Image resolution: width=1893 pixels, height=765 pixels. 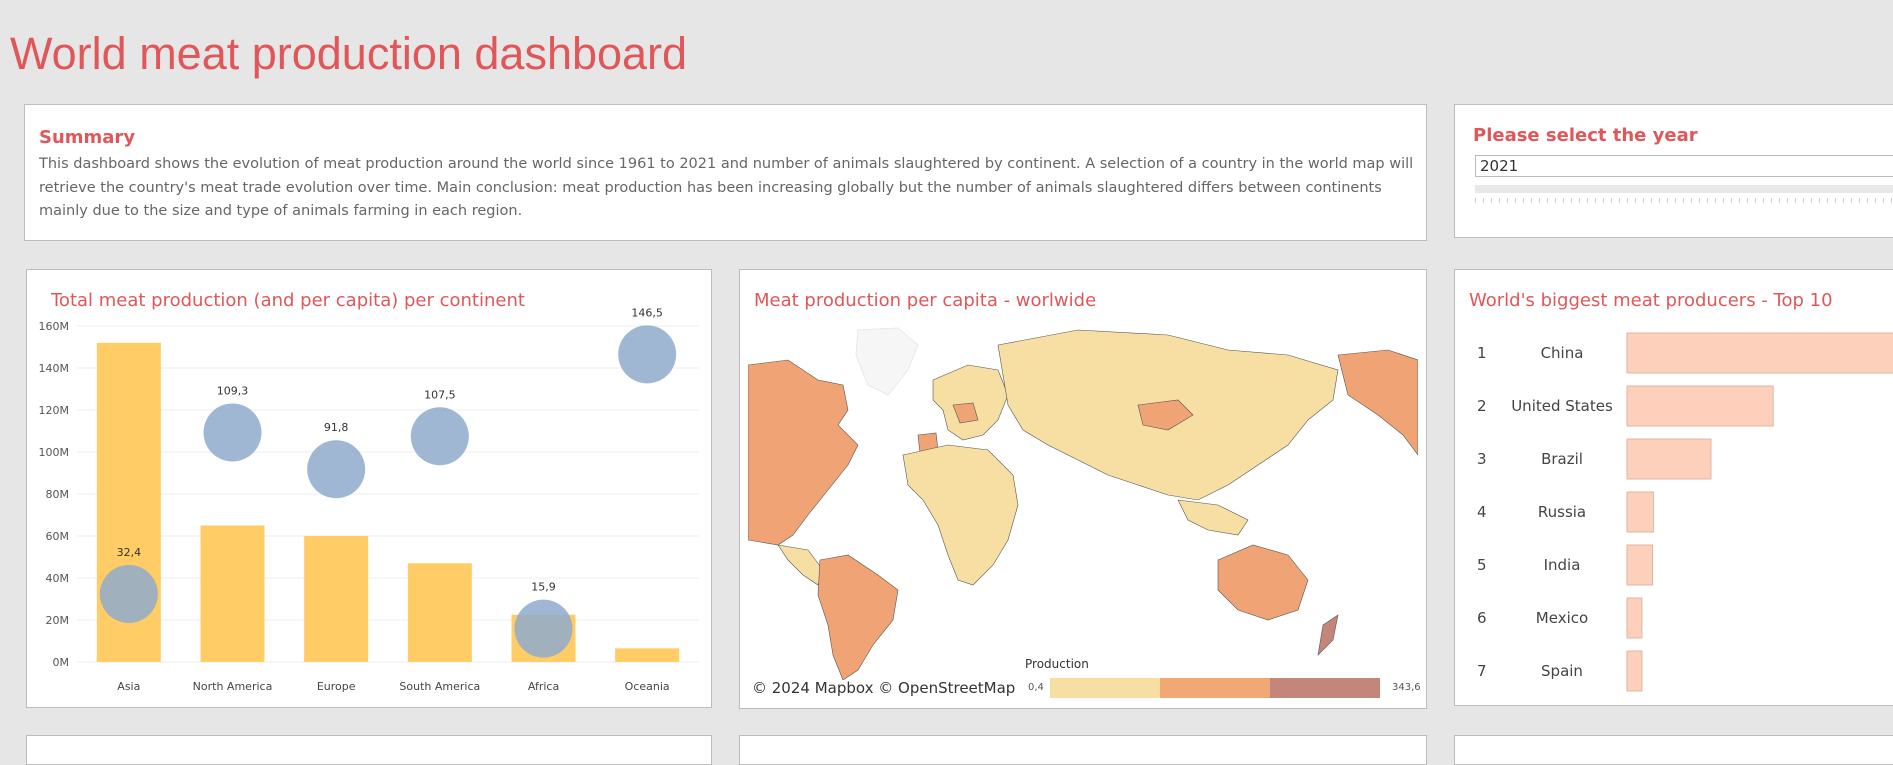 I want to click on map-alaska, so click(x=1377, y=402).